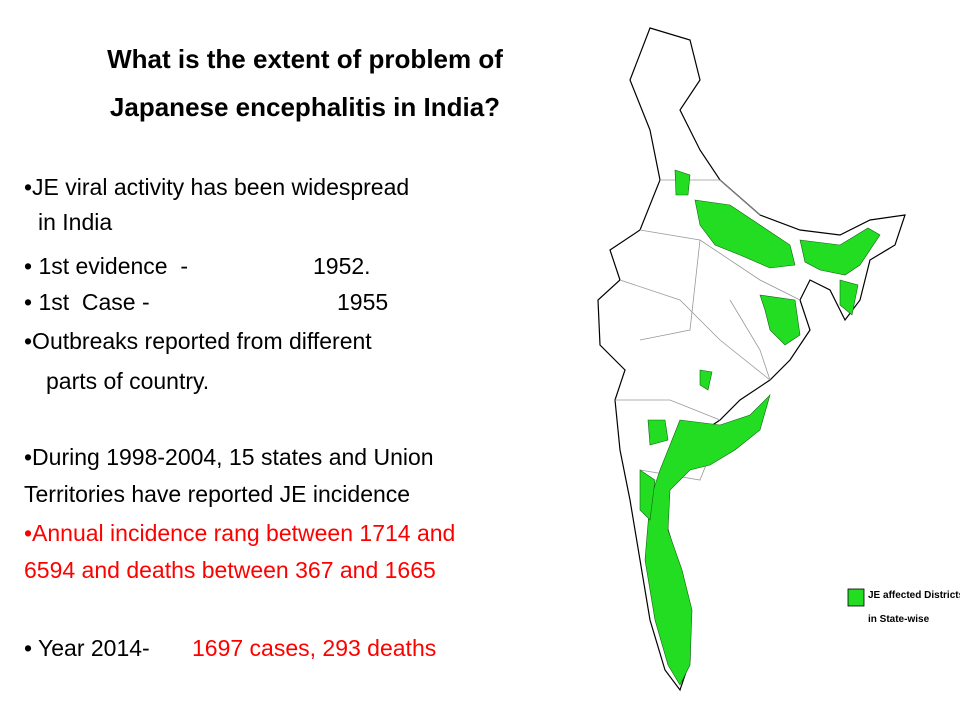  What do you see at coordinates (217, 187) in the screenshot?
I see `bullet-text: •JE viral activity has been widespread` at bounding box center [217, 187].